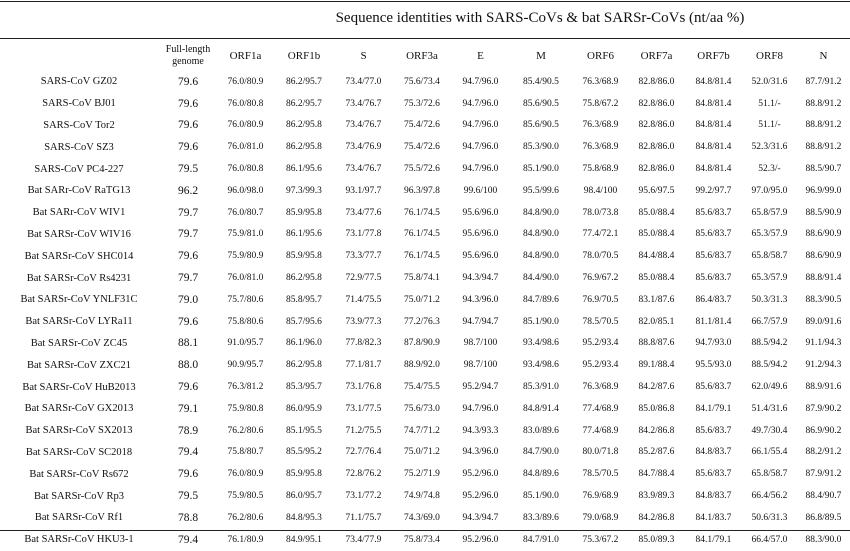  I want to click on identity-cell: 75.8/68.9, so click(600, 169).